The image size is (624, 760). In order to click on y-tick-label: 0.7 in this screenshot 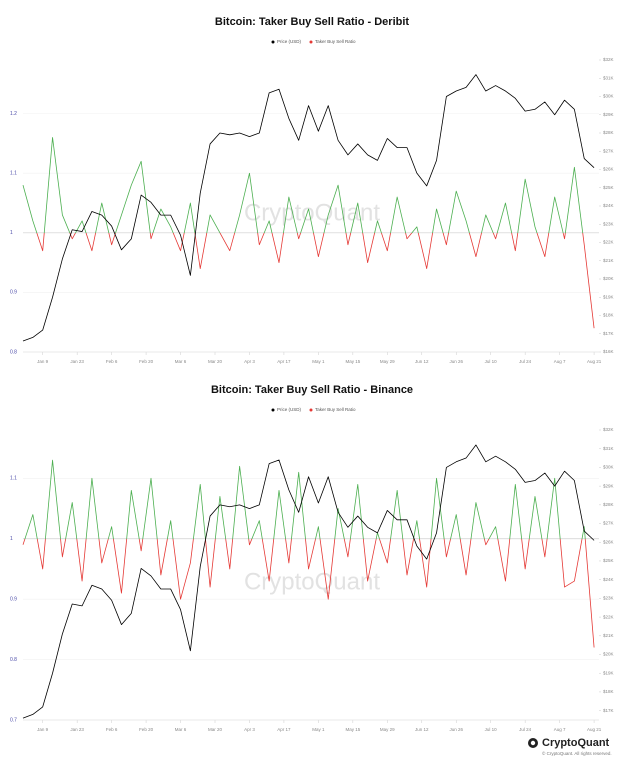, I will do `click(13, 720)`.